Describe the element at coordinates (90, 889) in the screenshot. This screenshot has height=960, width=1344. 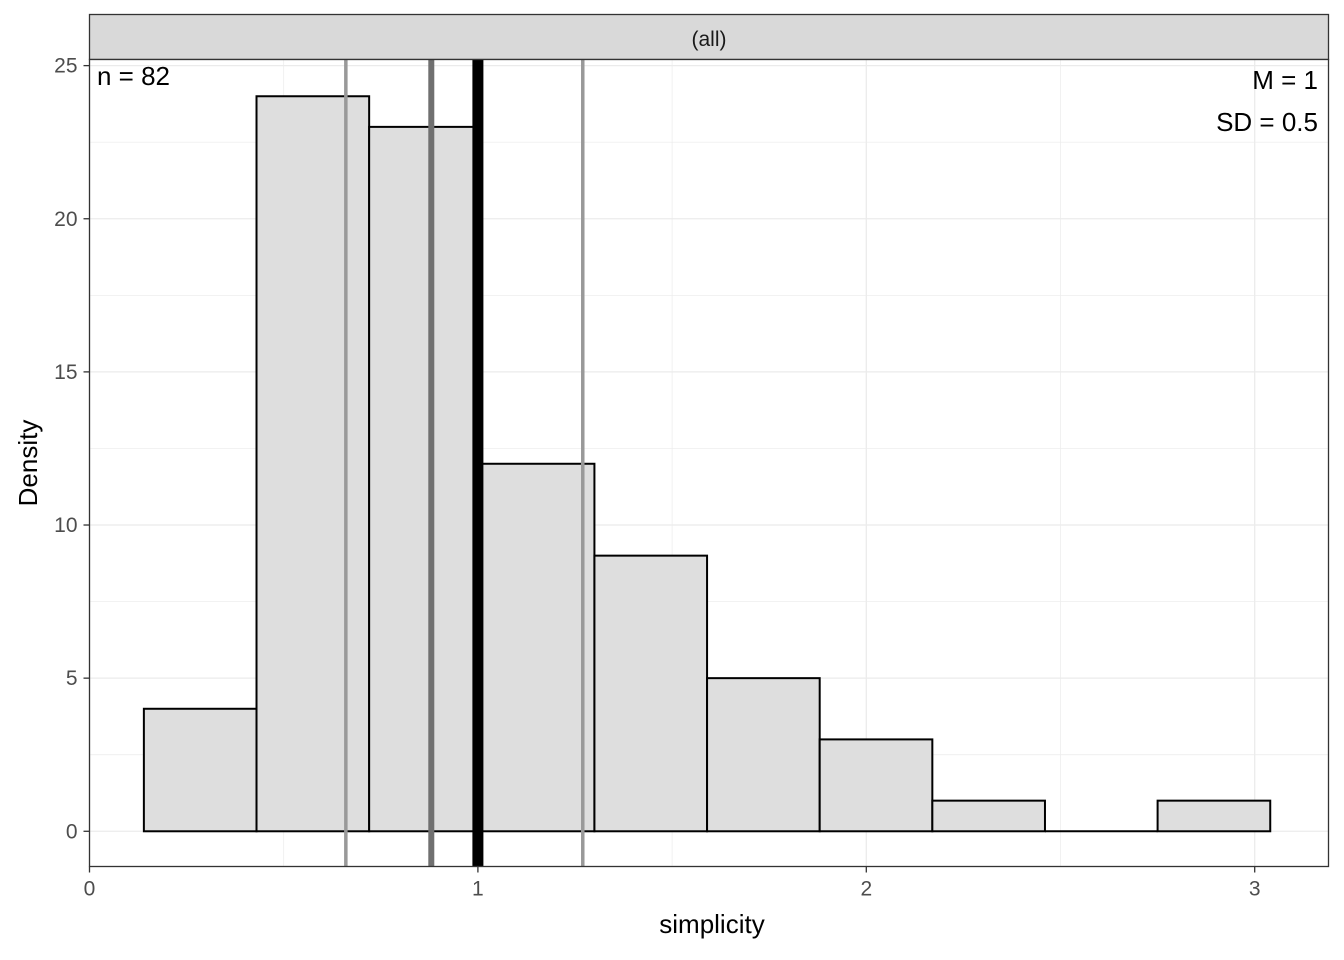
I see `x-tick-label: 0` at that location.